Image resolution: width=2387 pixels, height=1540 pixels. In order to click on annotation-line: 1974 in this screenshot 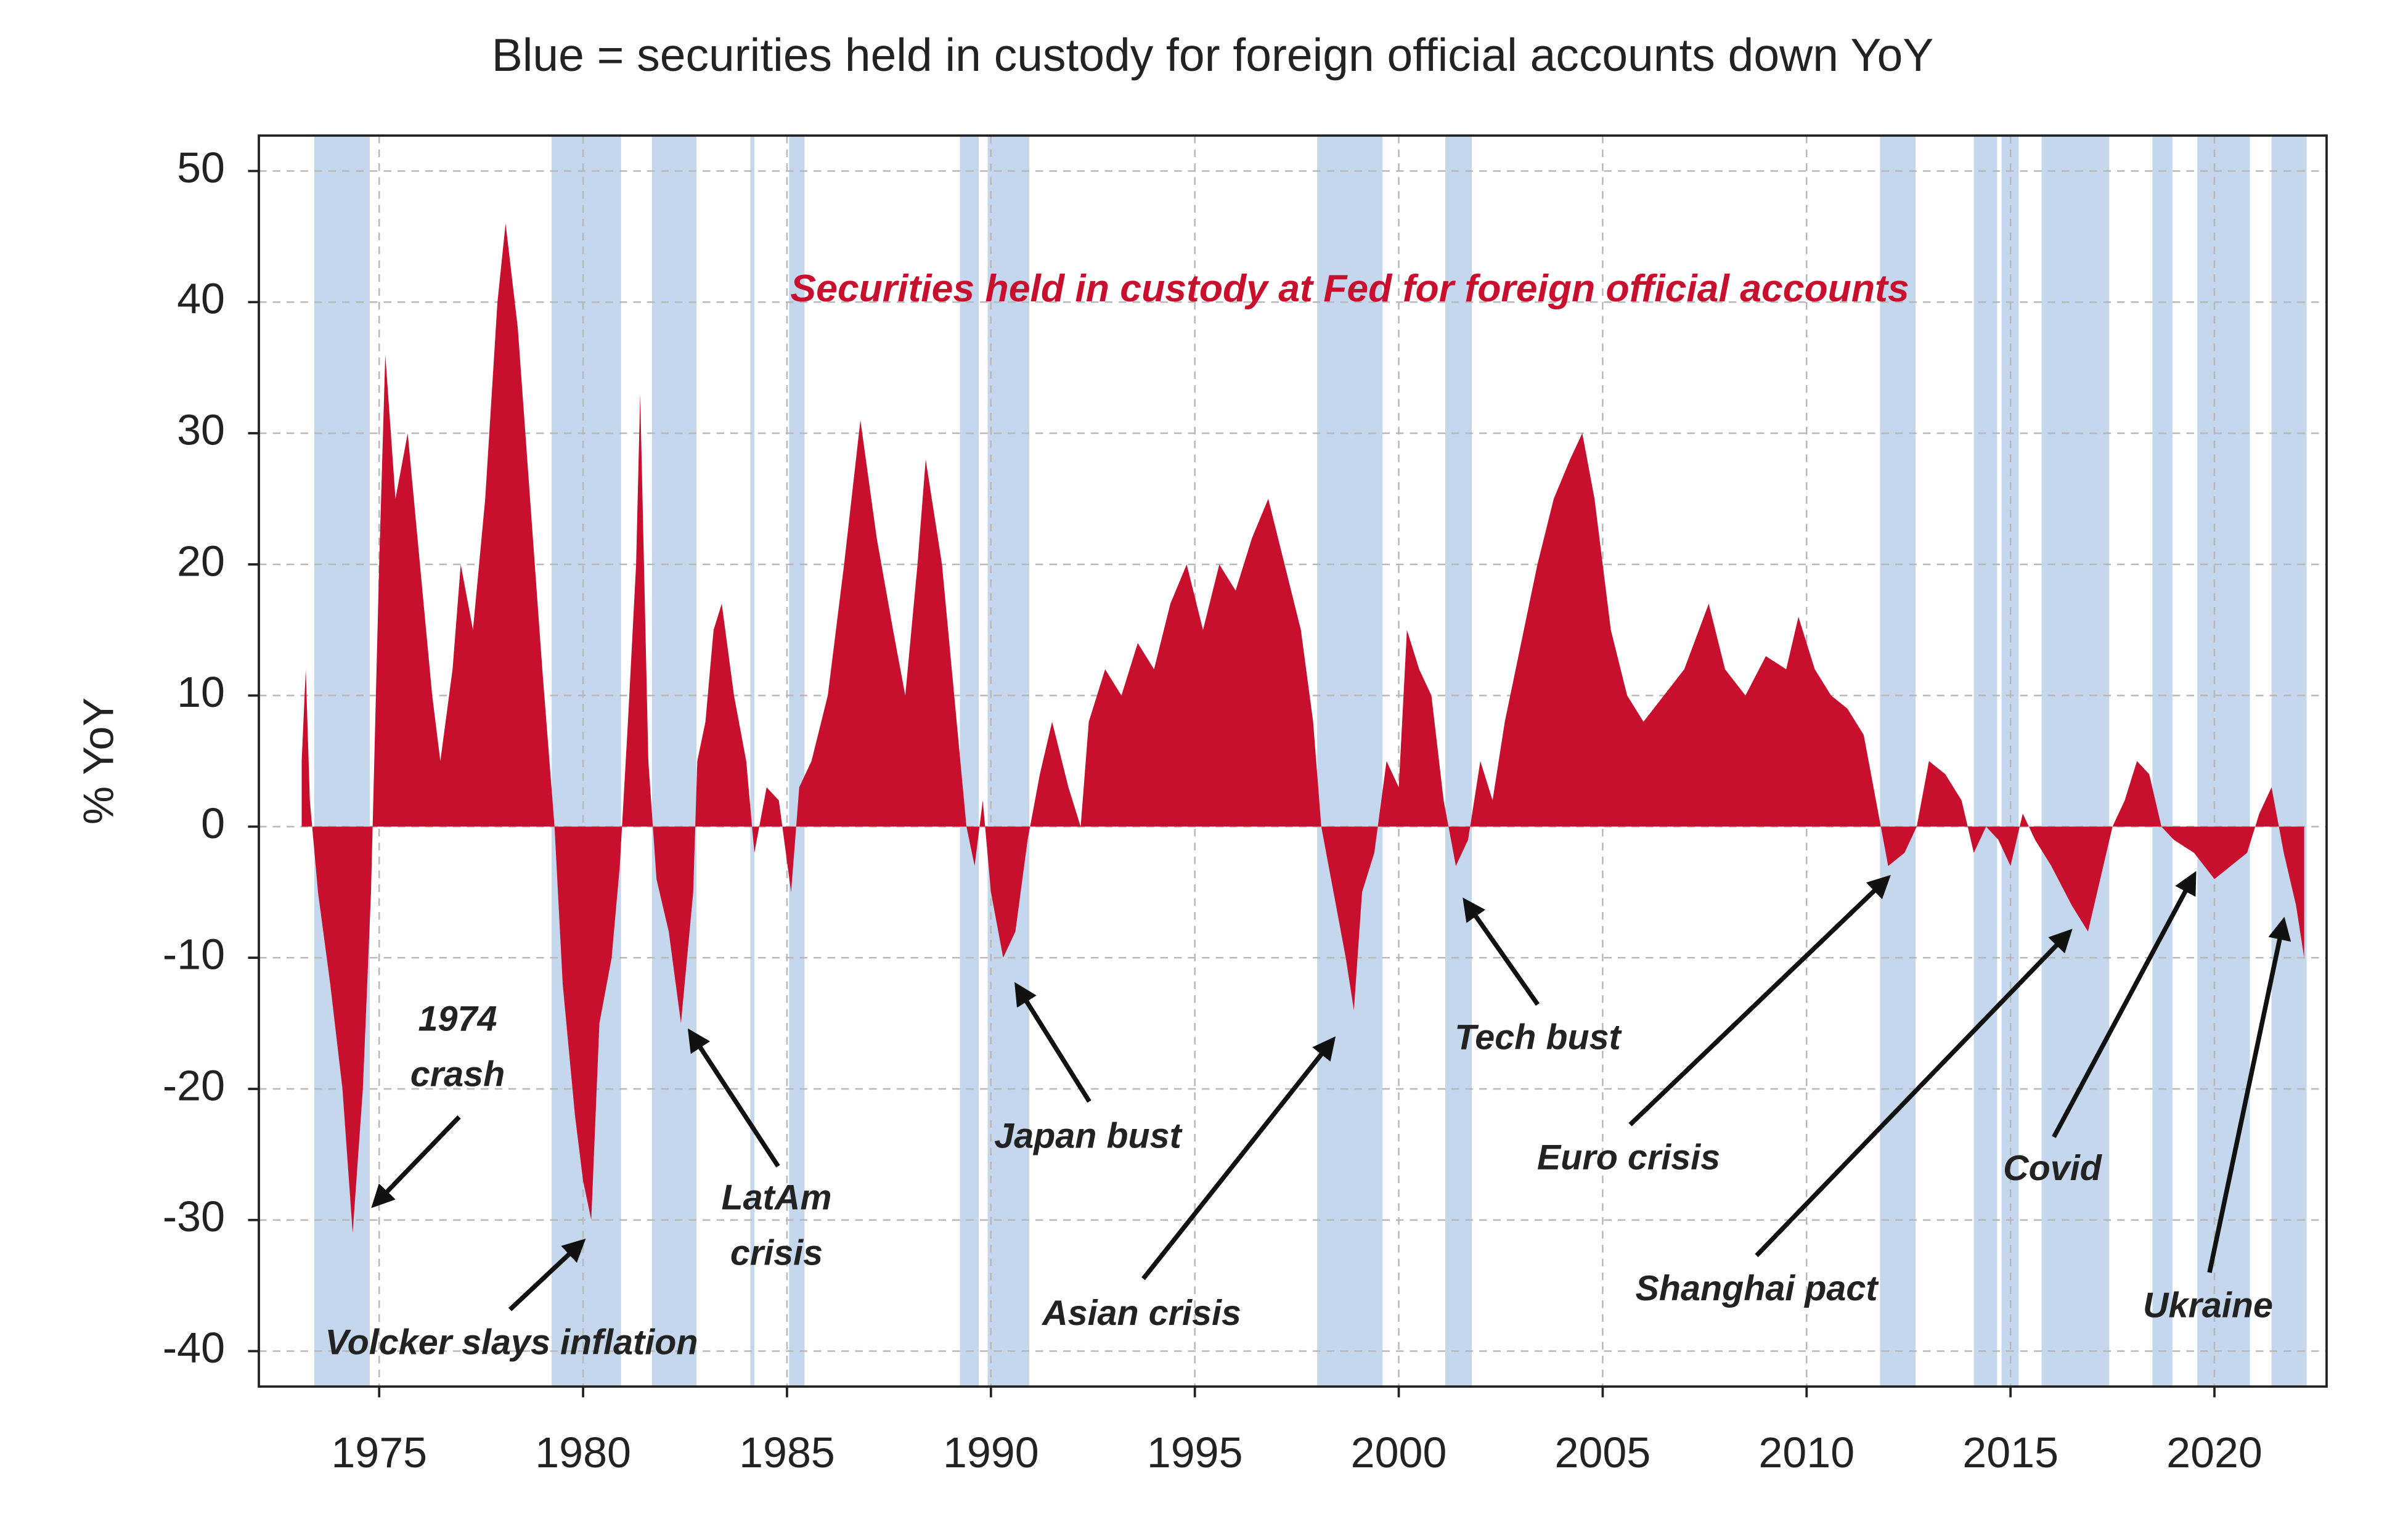, I will do `click(458, 1019)`.